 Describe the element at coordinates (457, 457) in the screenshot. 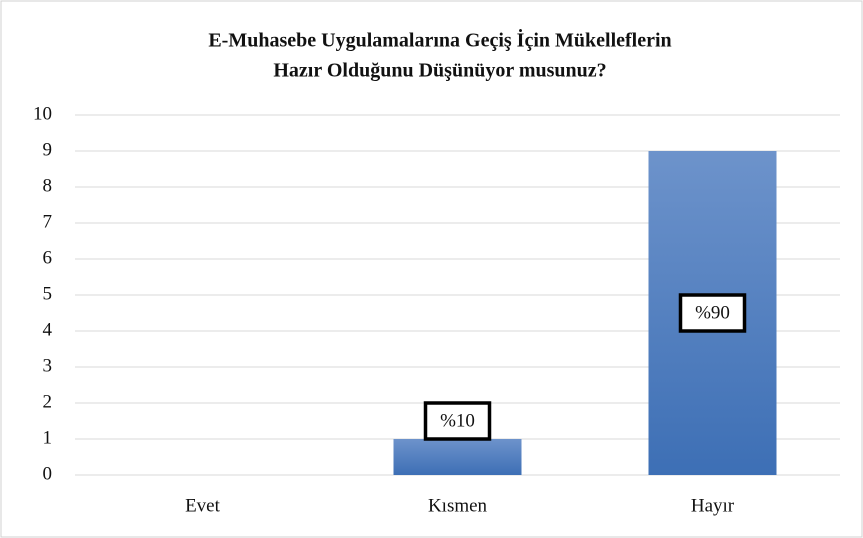

I see `bar` at that location.